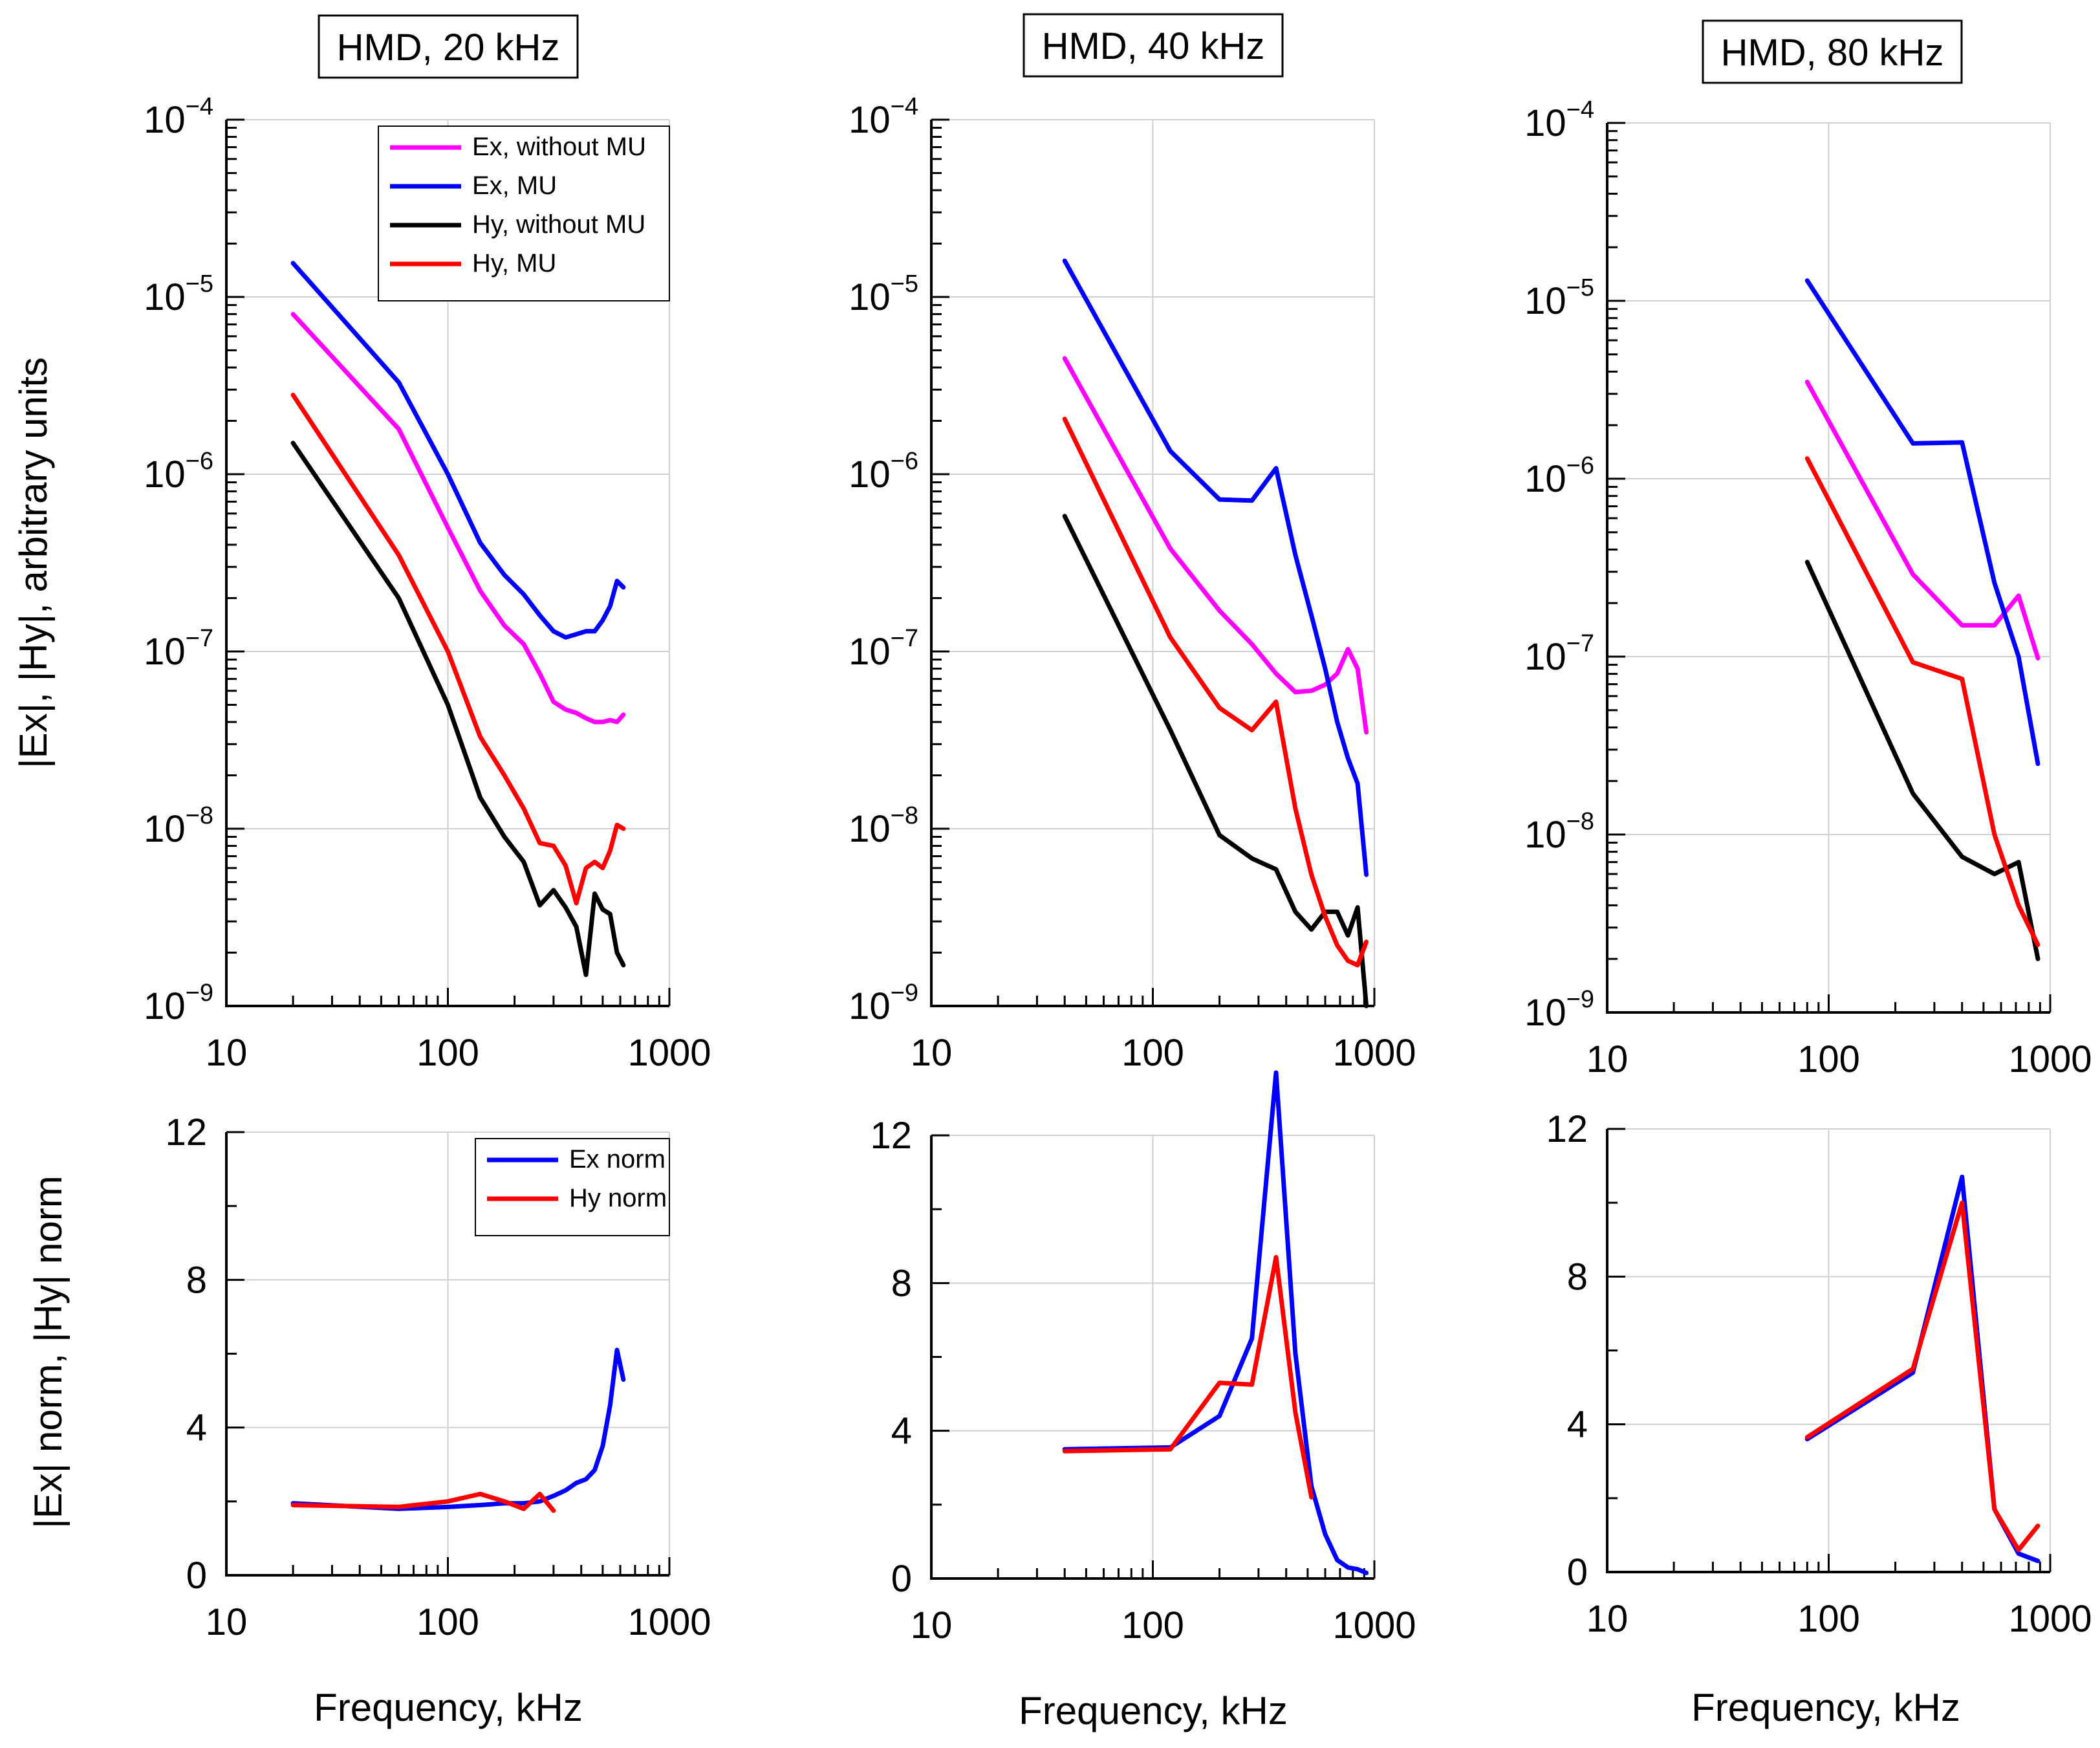  What do you see at coordinates (514, 263) in the screenshot?
I see `legend-label: Hy, MU` at bounding box center [514, 263].